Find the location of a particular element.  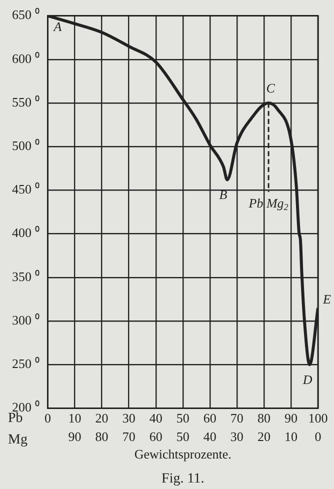

x-tick-label: 40 is located at coordinates (155, 418).